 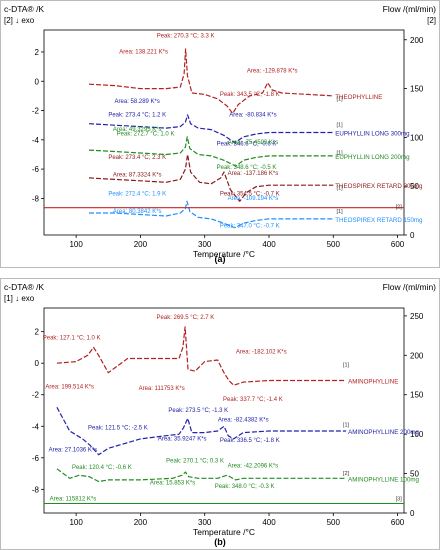 What do you see at coordinates (372, 157) in the screenshot?
I see `series-label: EUPHYLLIN LONG 200mg` at bounding box center [372, 157].